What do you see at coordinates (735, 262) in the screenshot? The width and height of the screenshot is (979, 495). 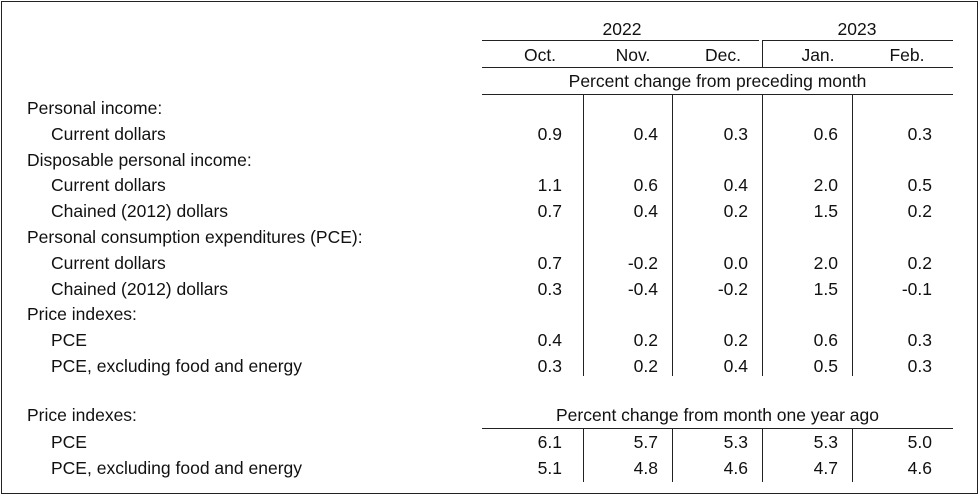 I see `monthly-cell: 0.0` at bounding box center [735, 262].